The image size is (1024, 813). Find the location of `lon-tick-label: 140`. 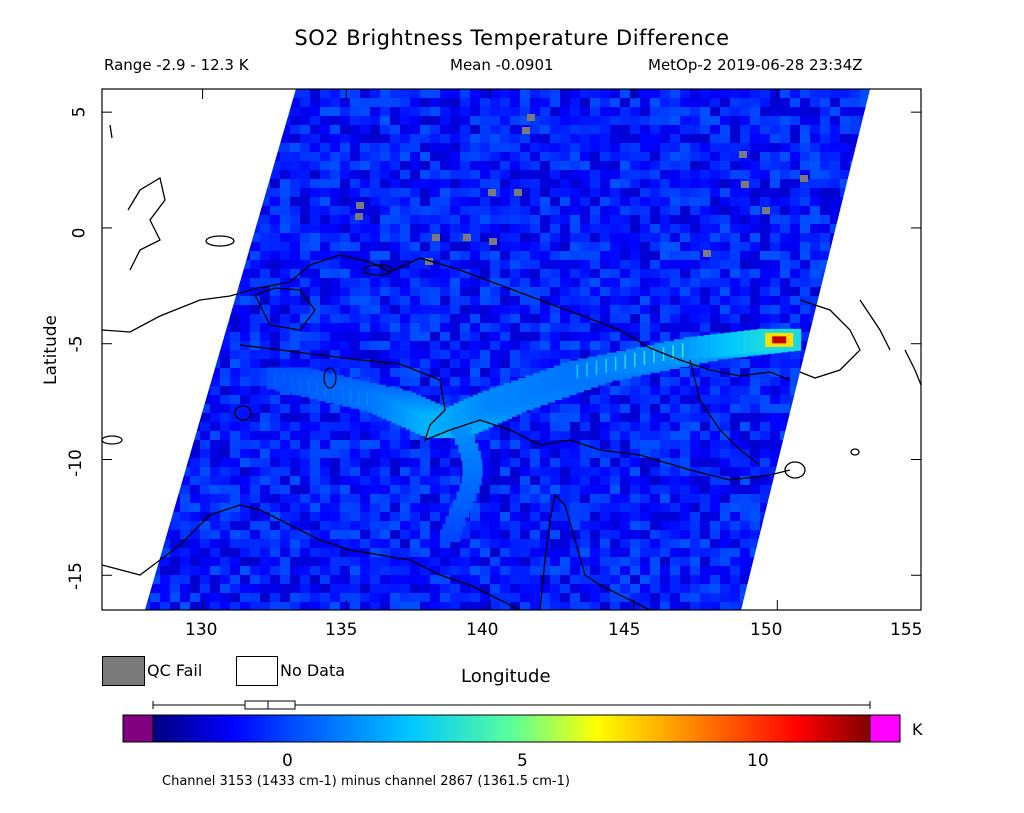

lon-tick-label: 140 is located at coordinates (482, 630).